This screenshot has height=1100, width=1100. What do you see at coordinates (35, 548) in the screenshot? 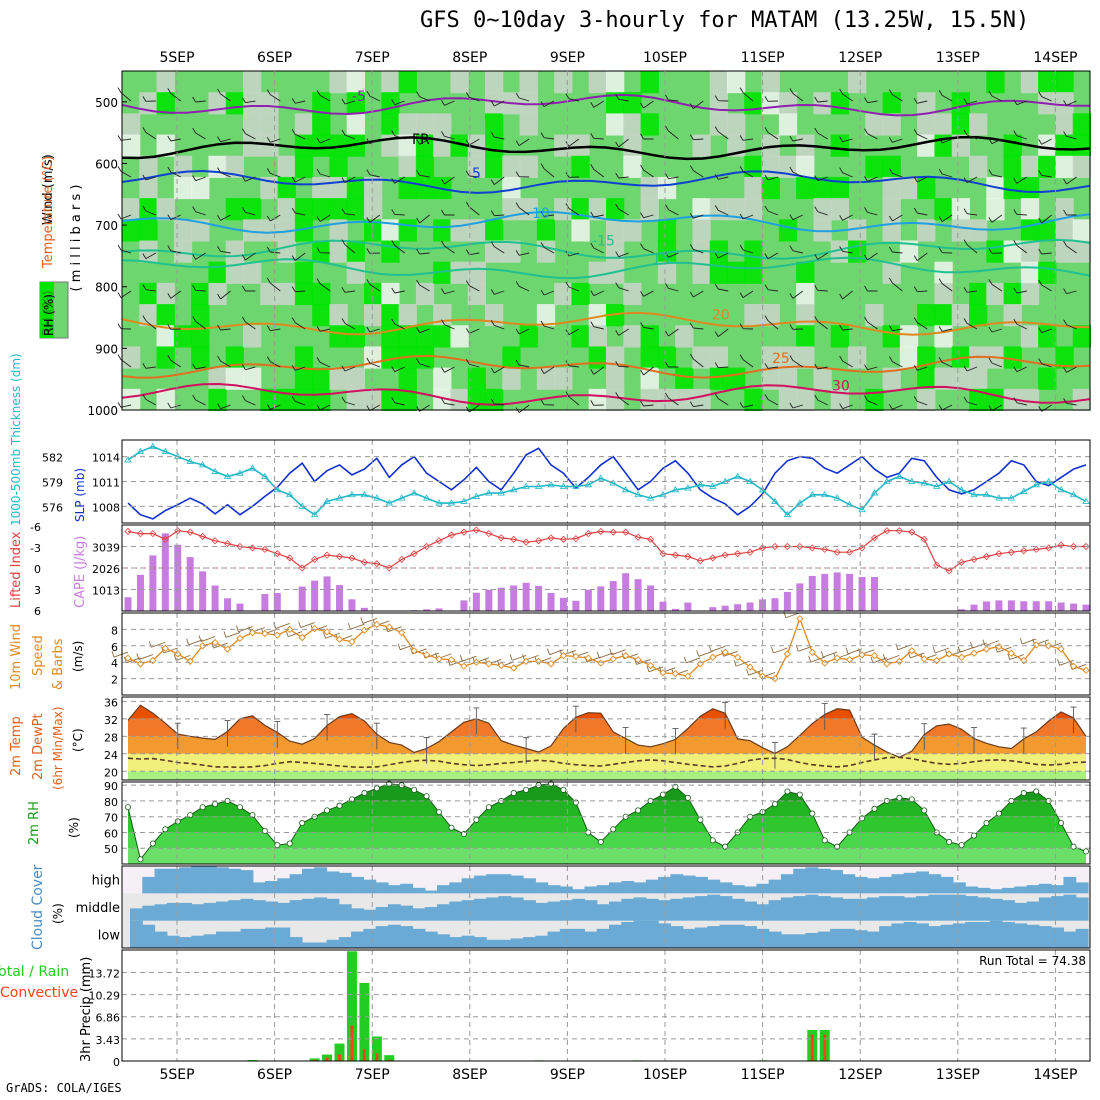
I see `li-tick: -3` at bounding box center [35, 548].